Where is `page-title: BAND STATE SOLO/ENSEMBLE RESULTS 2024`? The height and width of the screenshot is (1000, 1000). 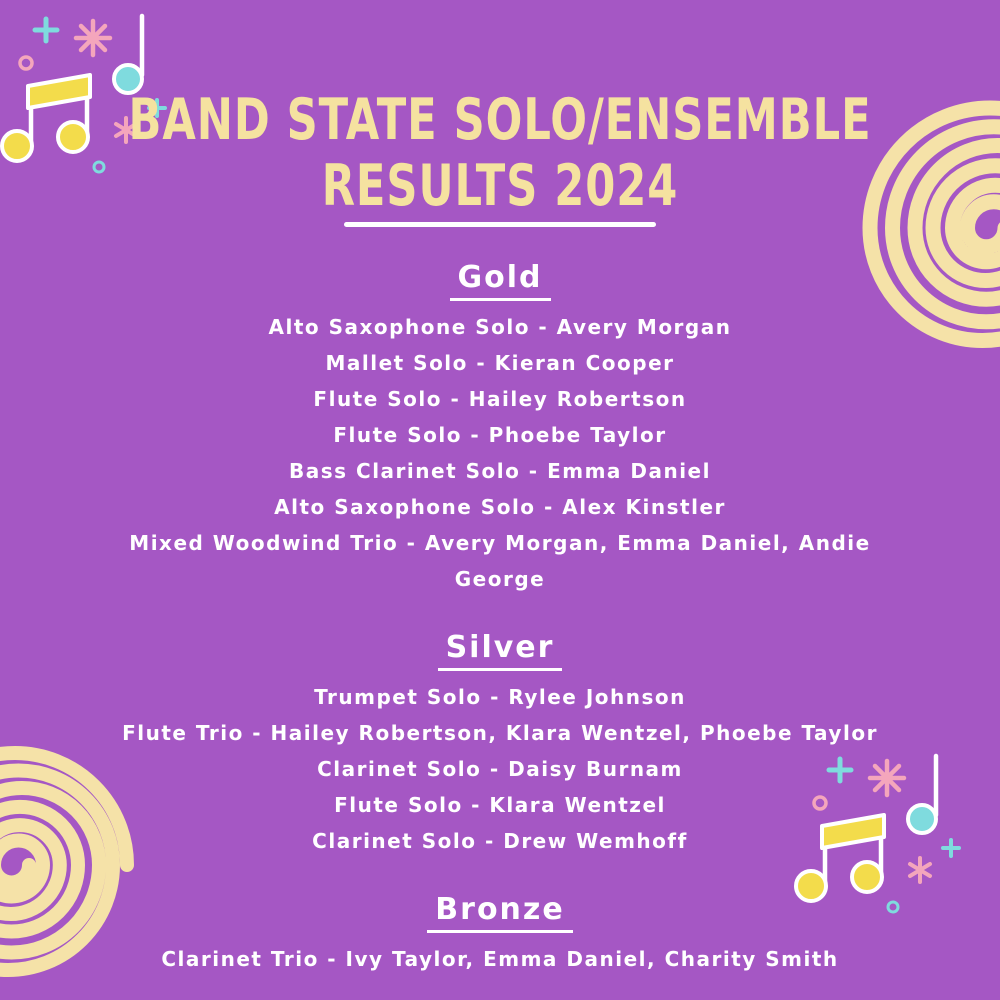
page-title: BAND STATE SOLO/ENSEMBLE RESULTS 2024 is located at coordinates (500, 153).